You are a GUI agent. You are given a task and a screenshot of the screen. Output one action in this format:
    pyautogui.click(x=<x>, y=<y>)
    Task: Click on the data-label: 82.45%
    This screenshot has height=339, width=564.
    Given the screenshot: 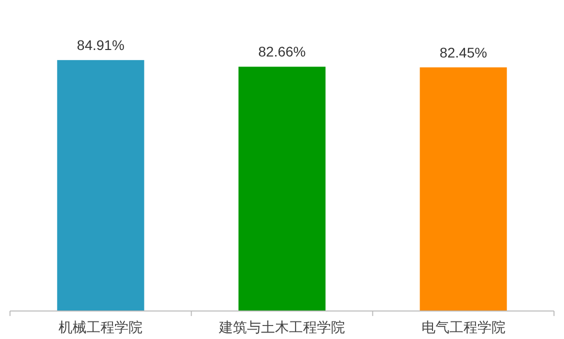 What is the action you would take?
    pyautogui.click(x=464, y=52)
    